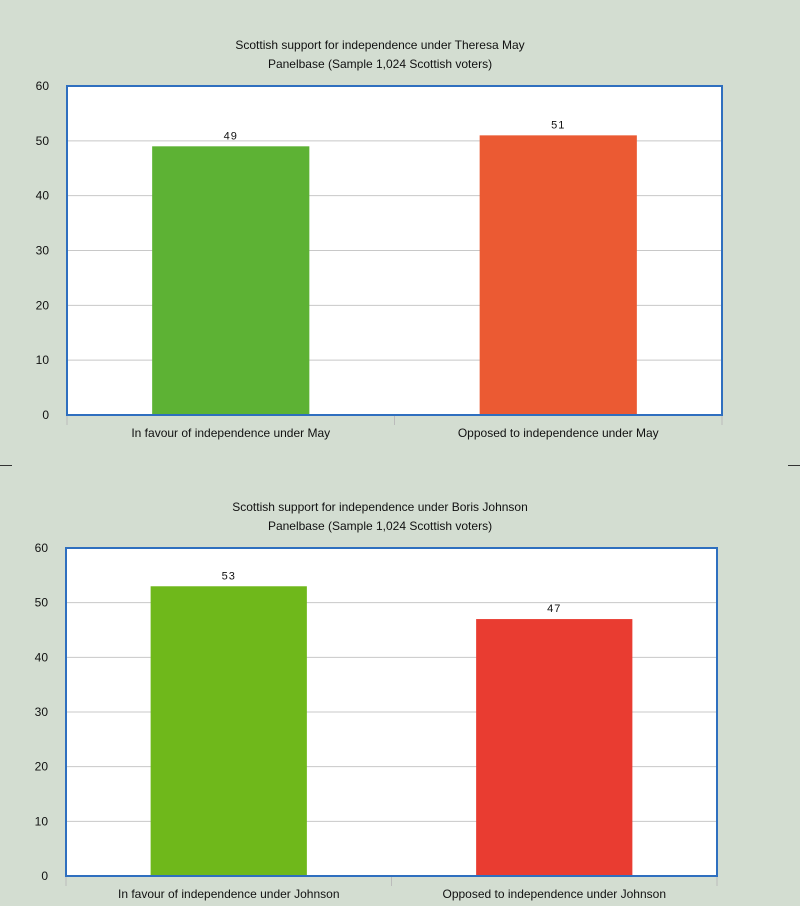 Image resolution: width=800 pixels, height=906 pixels. I want to click on data-label: 49, so click(231, 136).